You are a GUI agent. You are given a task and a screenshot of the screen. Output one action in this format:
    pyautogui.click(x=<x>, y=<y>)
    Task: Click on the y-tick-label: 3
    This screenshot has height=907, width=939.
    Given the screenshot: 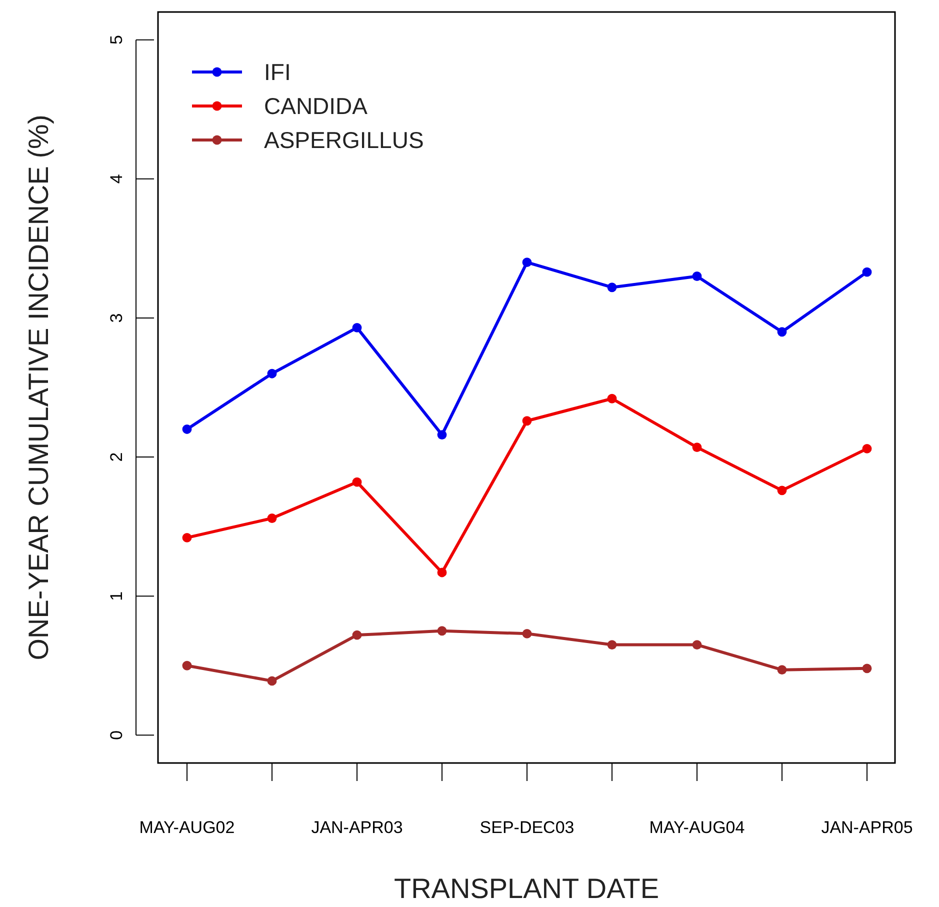 What is the action you would take?
    pyautogui.click(x=116, y=318)
    